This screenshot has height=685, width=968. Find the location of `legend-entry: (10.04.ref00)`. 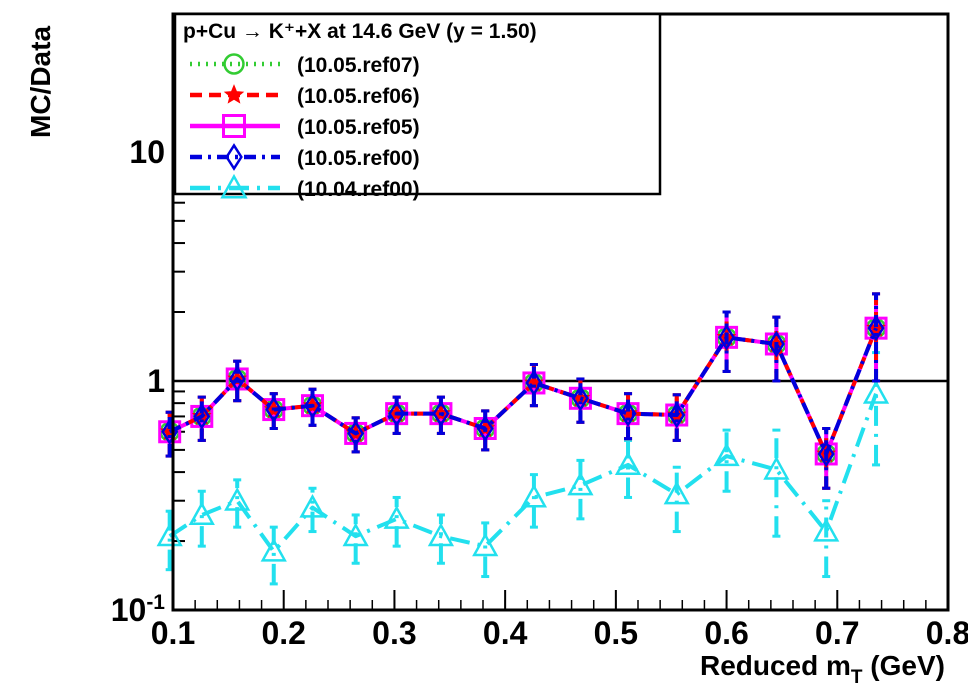

legend-entry: (10.04.ref00) is located at coordinates (305, 187).